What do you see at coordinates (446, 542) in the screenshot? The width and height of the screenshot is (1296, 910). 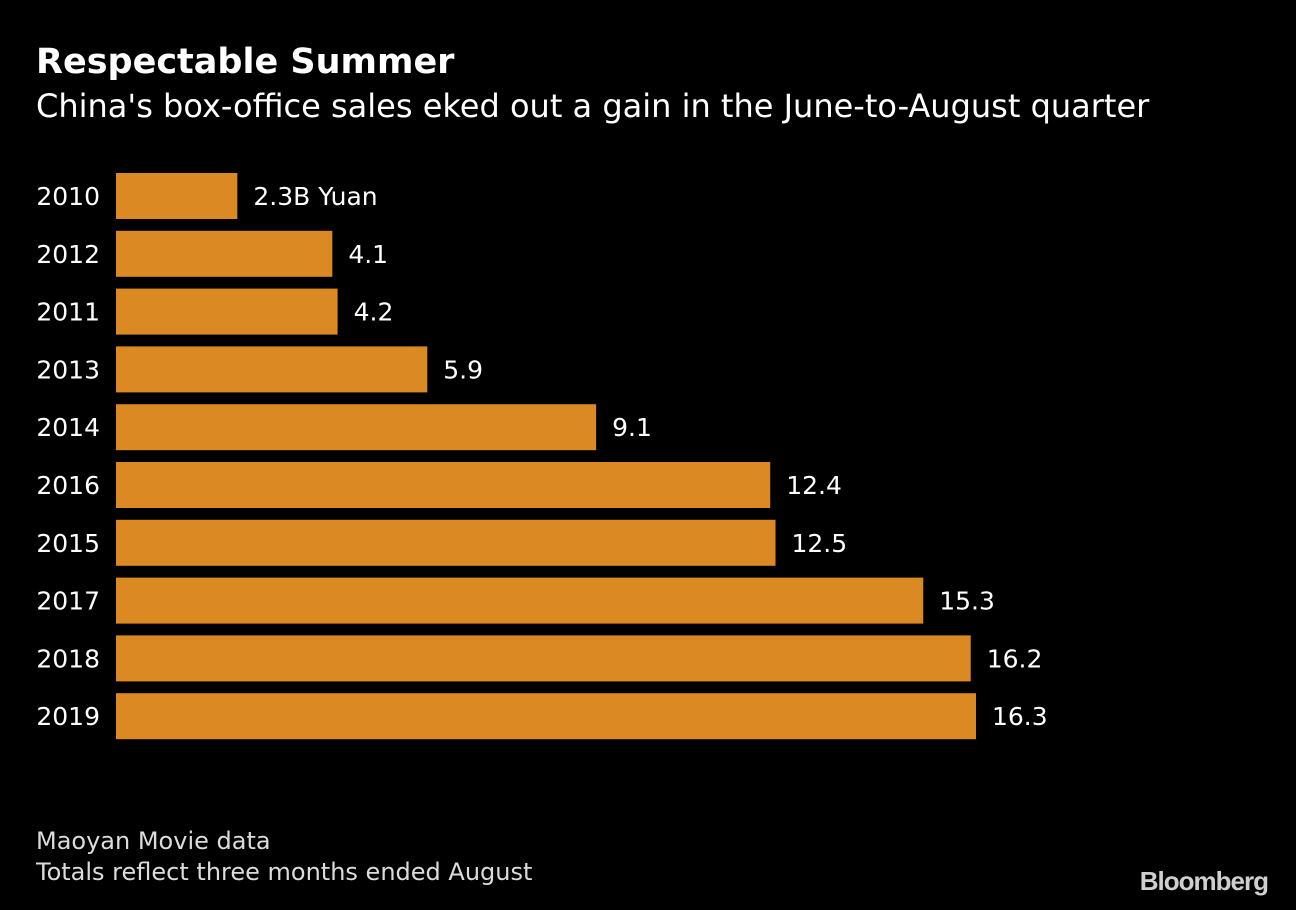 I see `bar-2015` at bounding box center [446, 542].